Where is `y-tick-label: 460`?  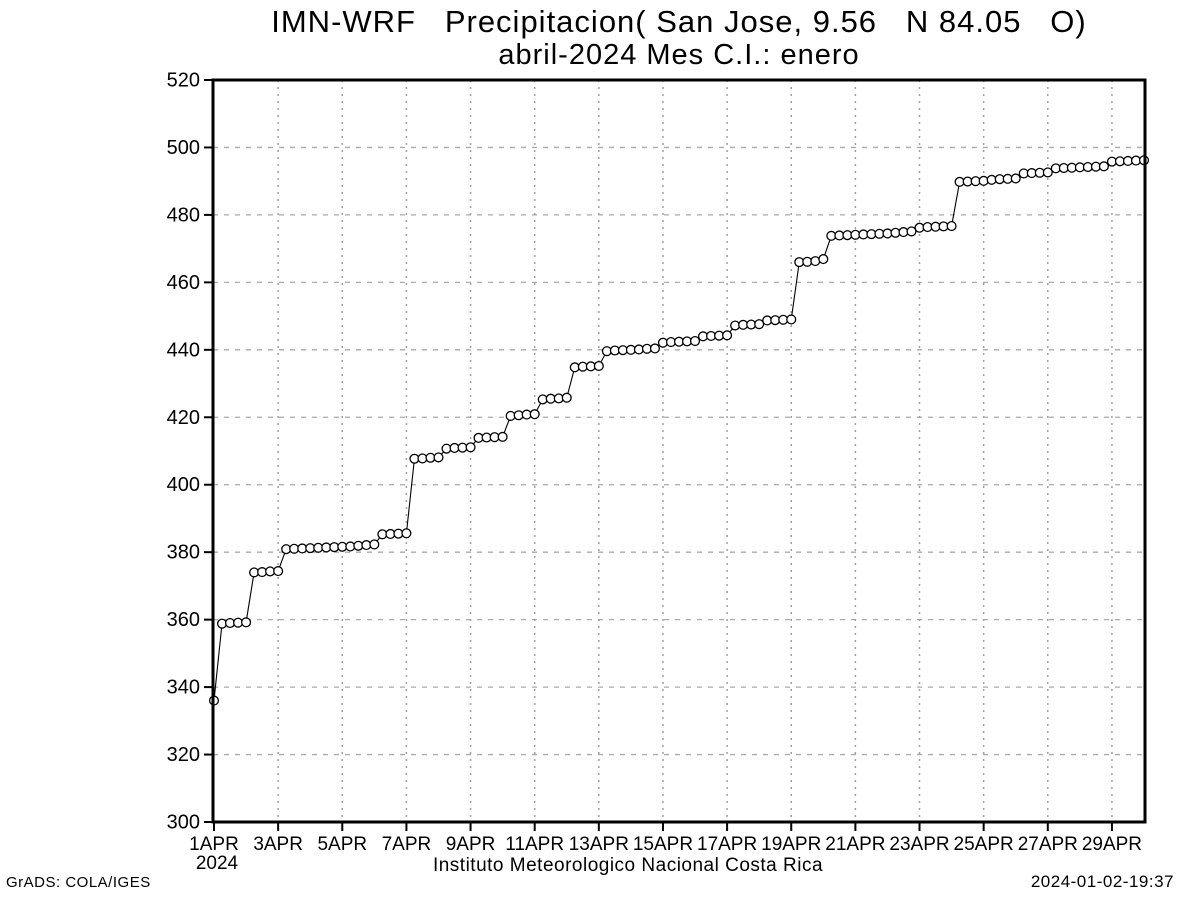
y-tick-label: 460 is located at coordinates (183, 283).